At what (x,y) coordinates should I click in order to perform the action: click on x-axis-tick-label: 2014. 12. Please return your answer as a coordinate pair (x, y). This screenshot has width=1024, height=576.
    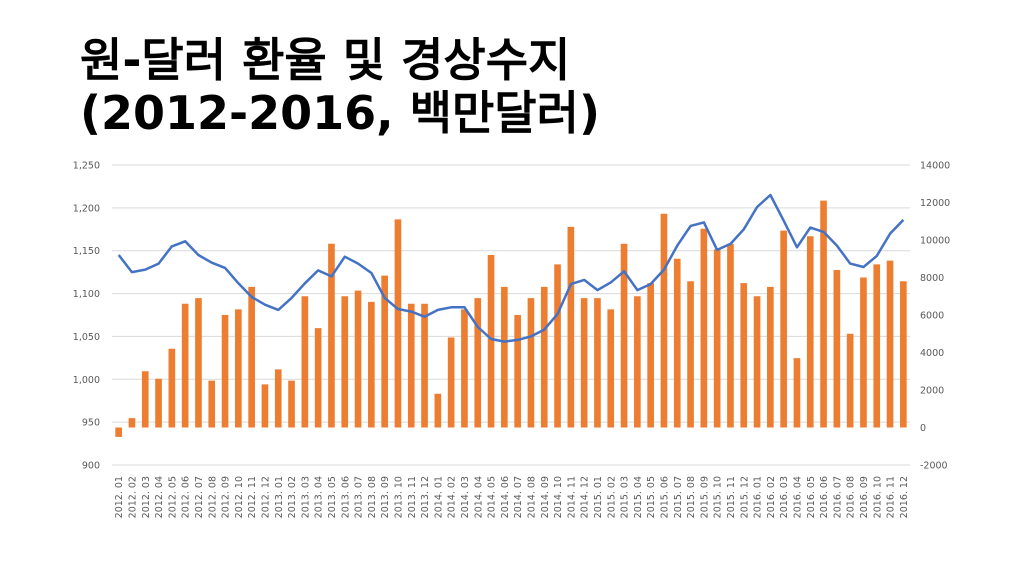
    Looking at the image, I should click on (585, 497).